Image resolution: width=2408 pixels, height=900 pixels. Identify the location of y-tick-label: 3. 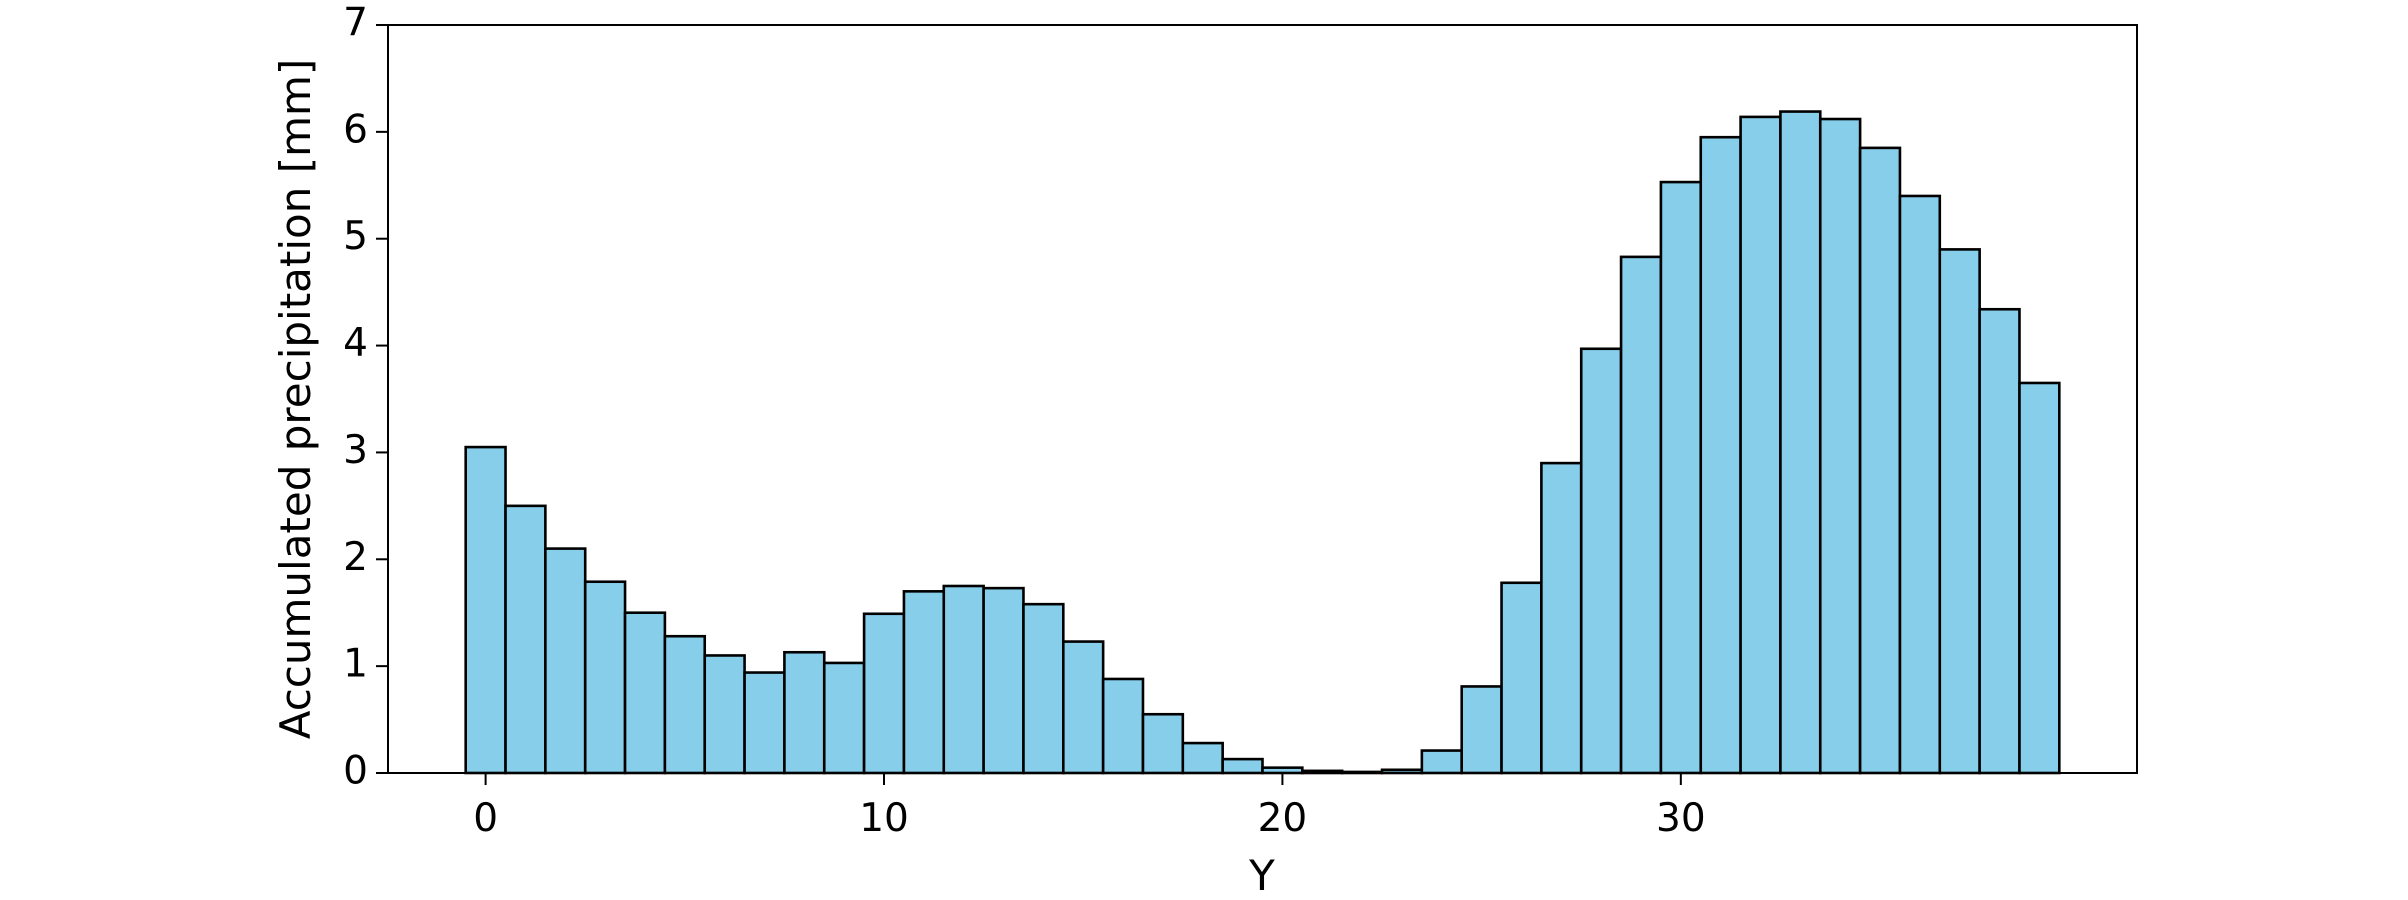
(355, 450).